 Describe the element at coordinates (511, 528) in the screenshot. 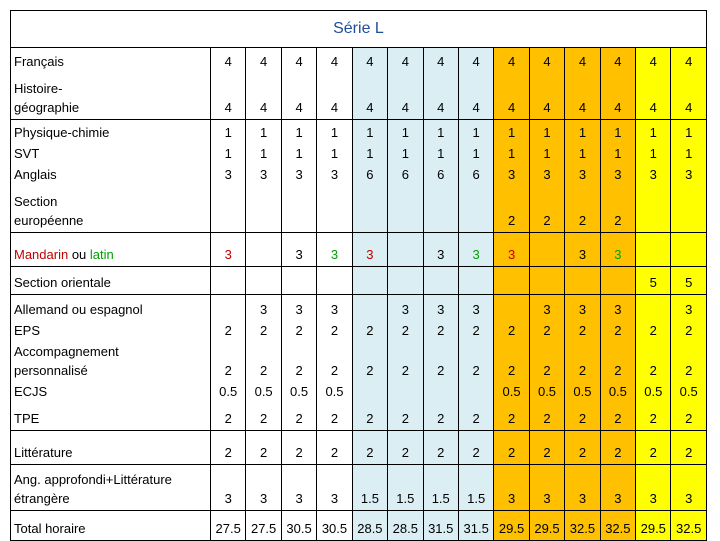

I see `hours-value: 29.5` at that location.